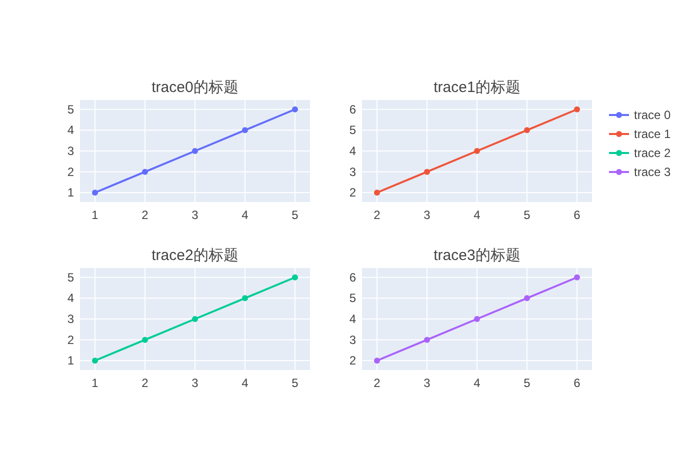 This screenshot has height=450, width=700. What do you see at coordinates (477, 87) in the screenshot?
I see `chart-title: trace1的标题` at bounding box center [477, 87].